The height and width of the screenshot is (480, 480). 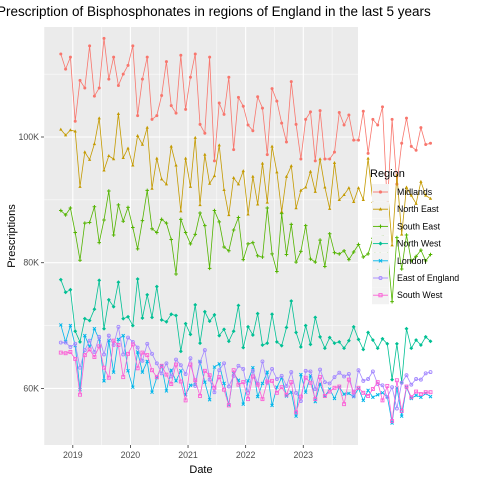 What do you see at coordinates (131, 455) in the screenshot?
I see `x-tick-label: 2020` at bounding box center [131, 455].